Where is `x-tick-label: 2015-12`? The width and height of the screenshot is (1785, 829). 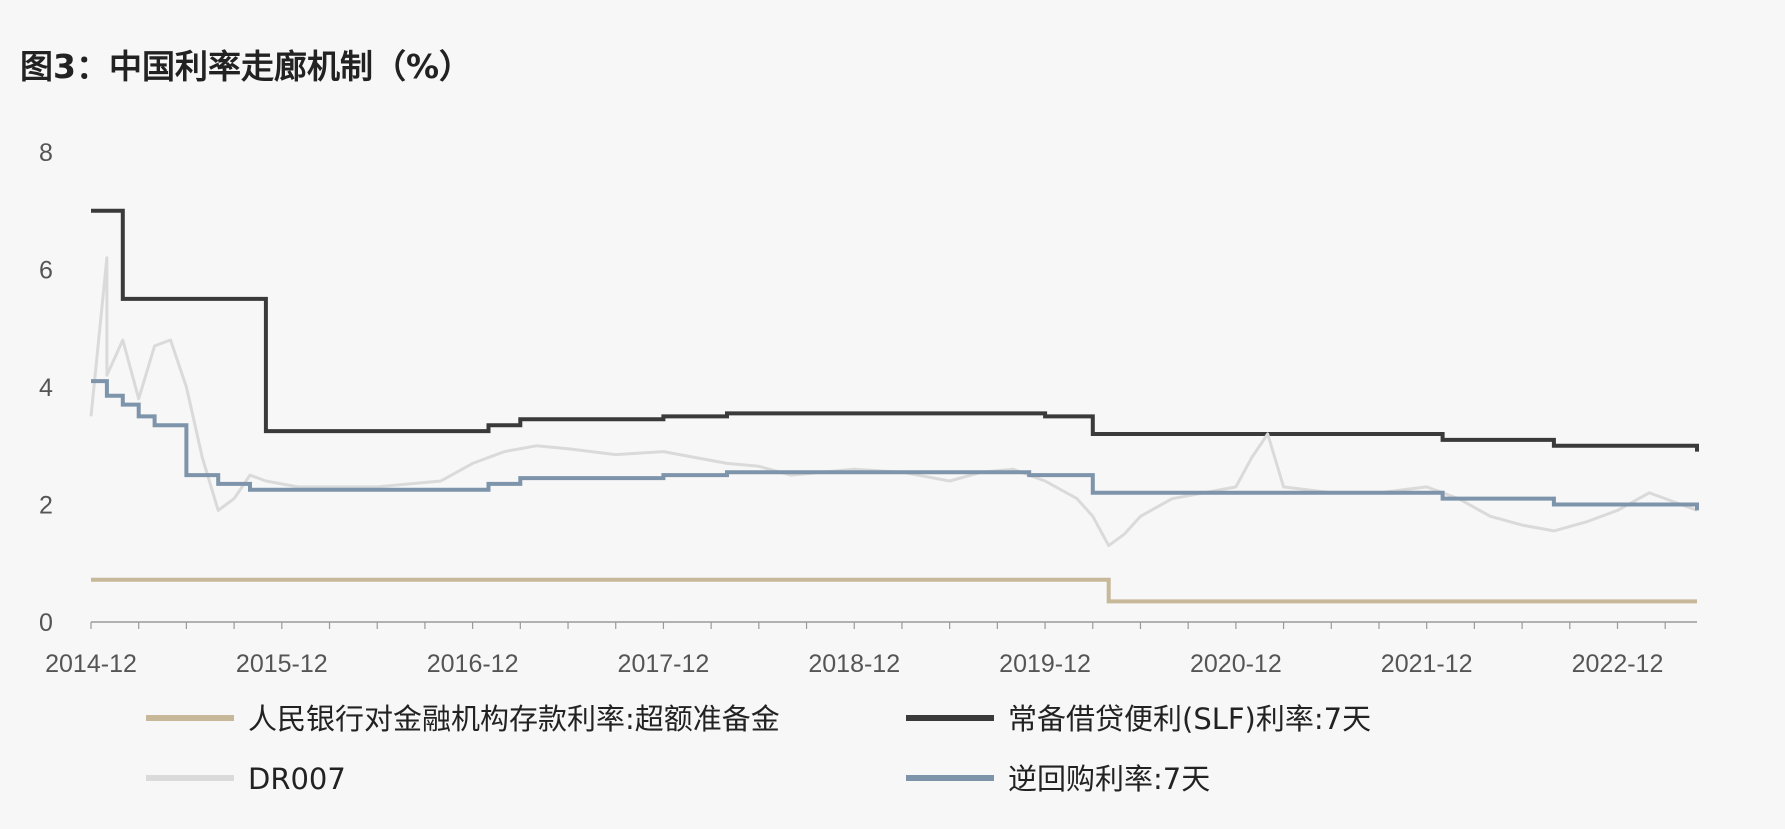 x-tick-label: 2015-12 is located at coordinates (282, 664).